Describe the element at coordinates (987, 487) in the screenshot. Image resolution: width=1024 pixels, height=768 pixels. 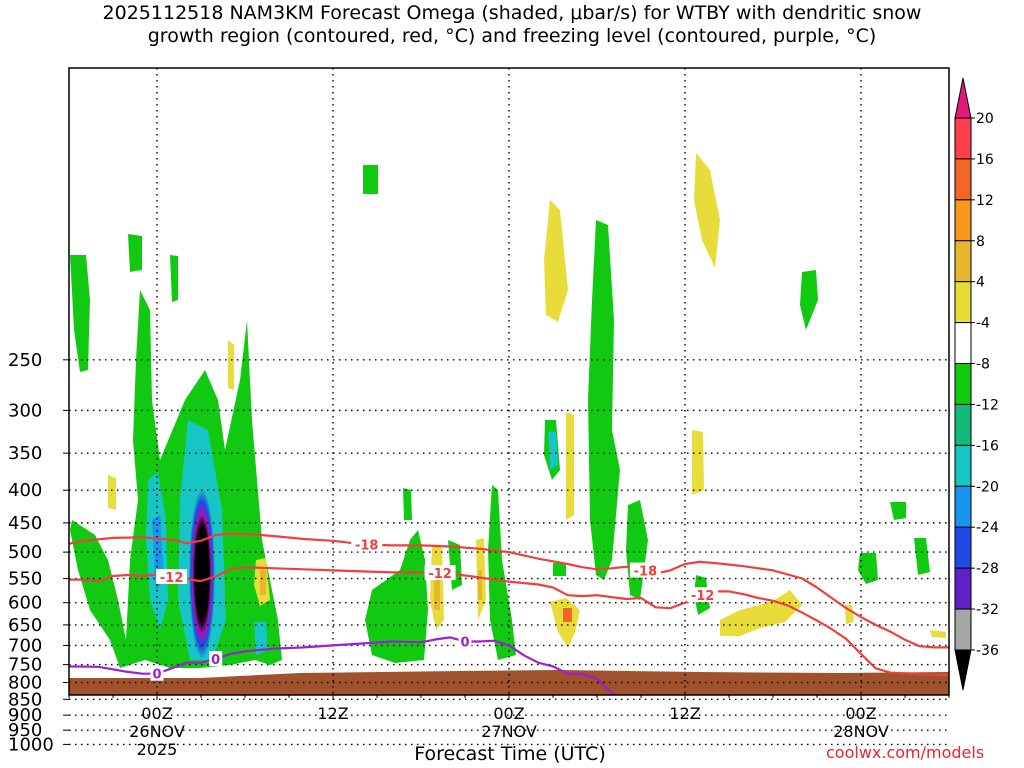
I see `colorbar-label: -20` at that location.